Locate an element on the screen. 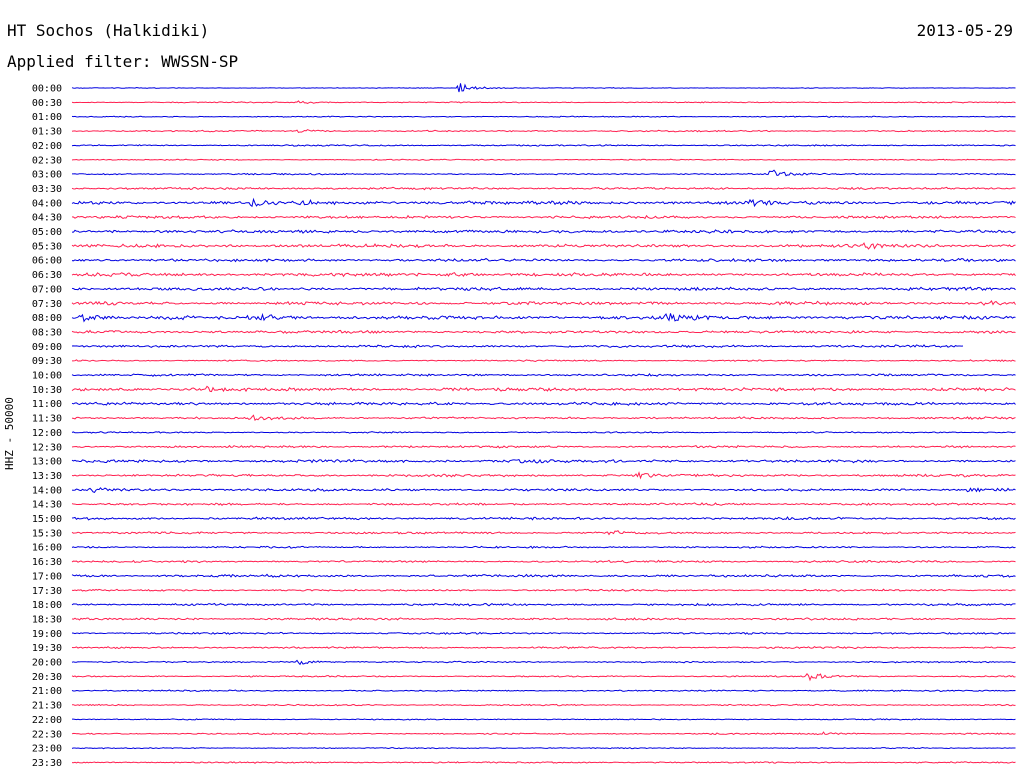 The width and height of the screenshot is (1024, 780). time-tick-label: 09:30 is located at coordinates (47, 361).